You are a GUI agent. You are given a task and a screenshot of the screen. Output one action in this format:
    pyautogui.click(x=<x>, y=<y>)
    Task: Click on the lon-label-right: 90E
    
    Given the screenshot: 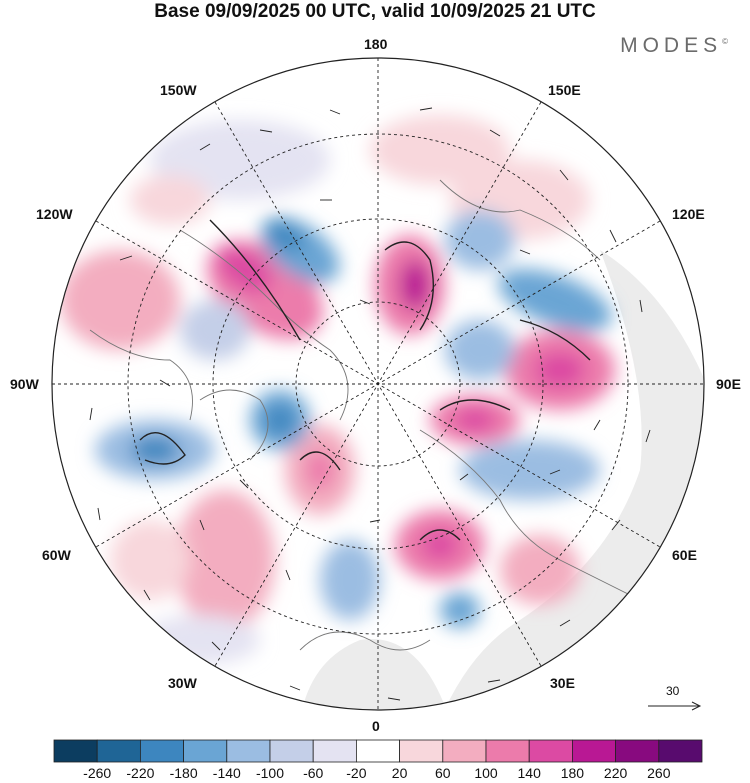 What is the action you would take?
    pyautogui.click(x=728, y=384)
    